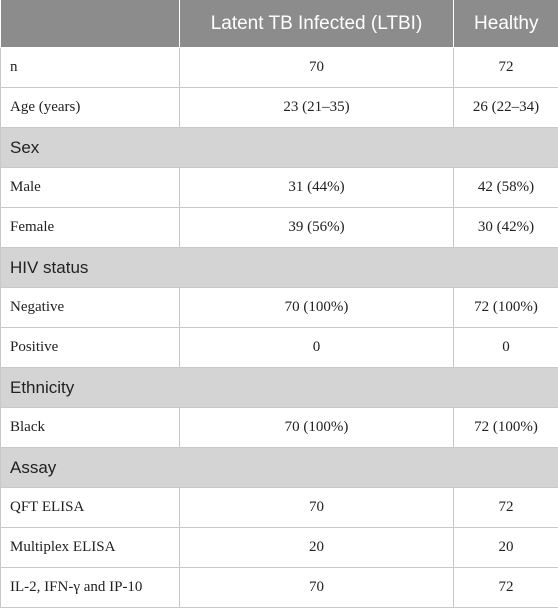 The width and height of the screenshot is (558, 608). Describe the element at coordinates (90, 428) in the screenshot. I see `row-label: Black` at that location.